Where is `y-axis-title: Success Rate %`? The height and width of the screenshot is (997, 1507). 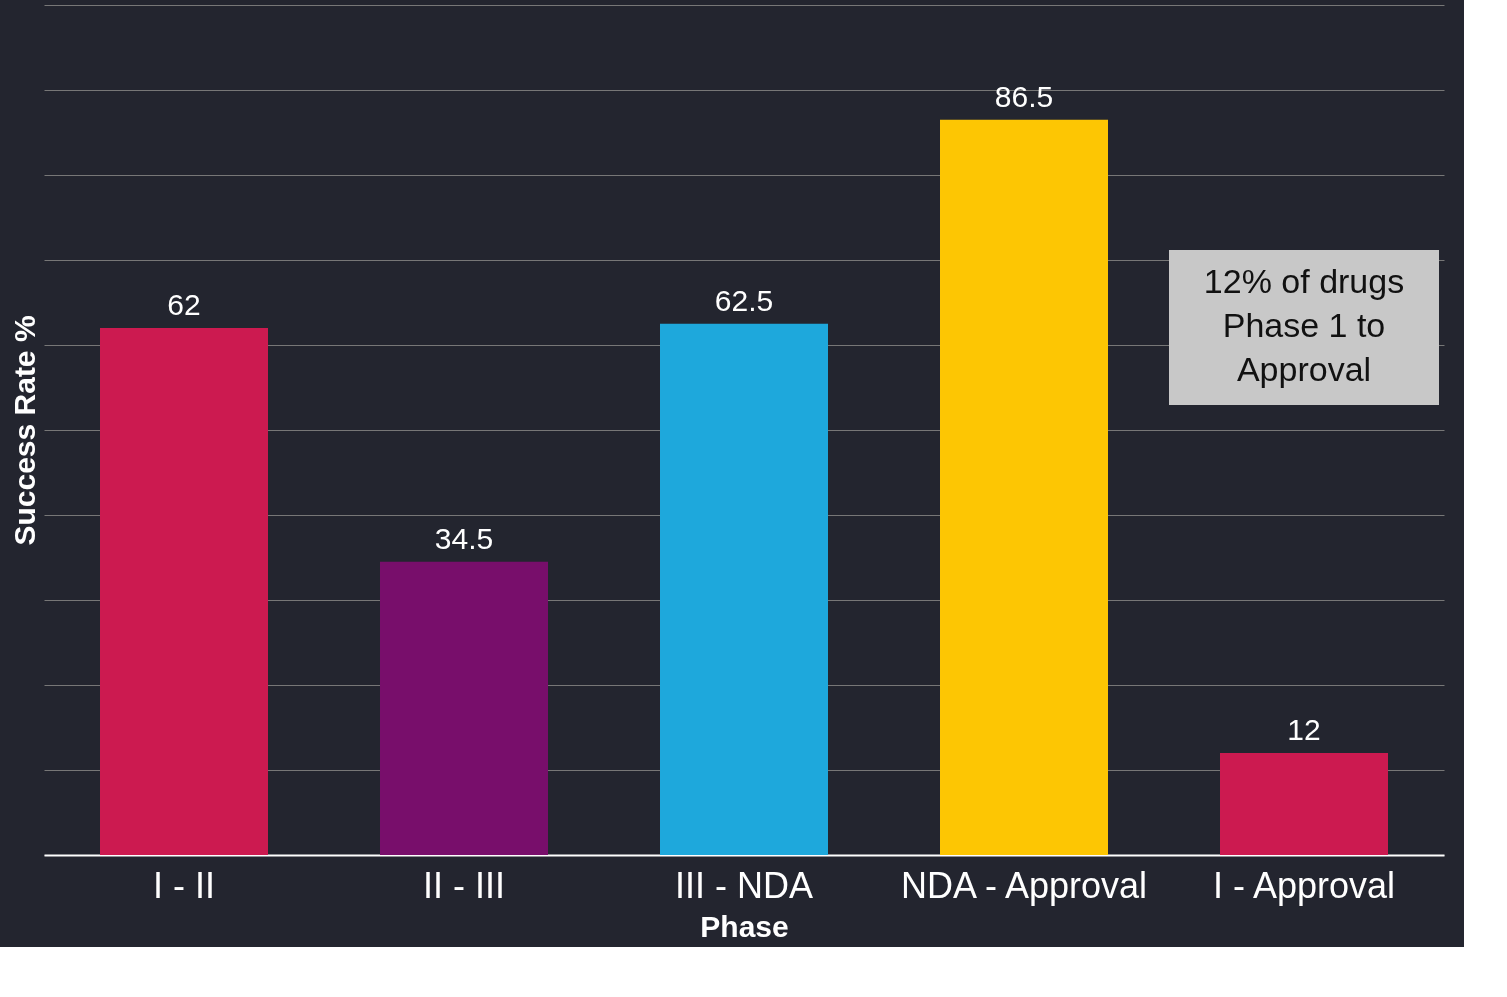
y-axis-title: Success Rate % is located at coordinates (24, 430).